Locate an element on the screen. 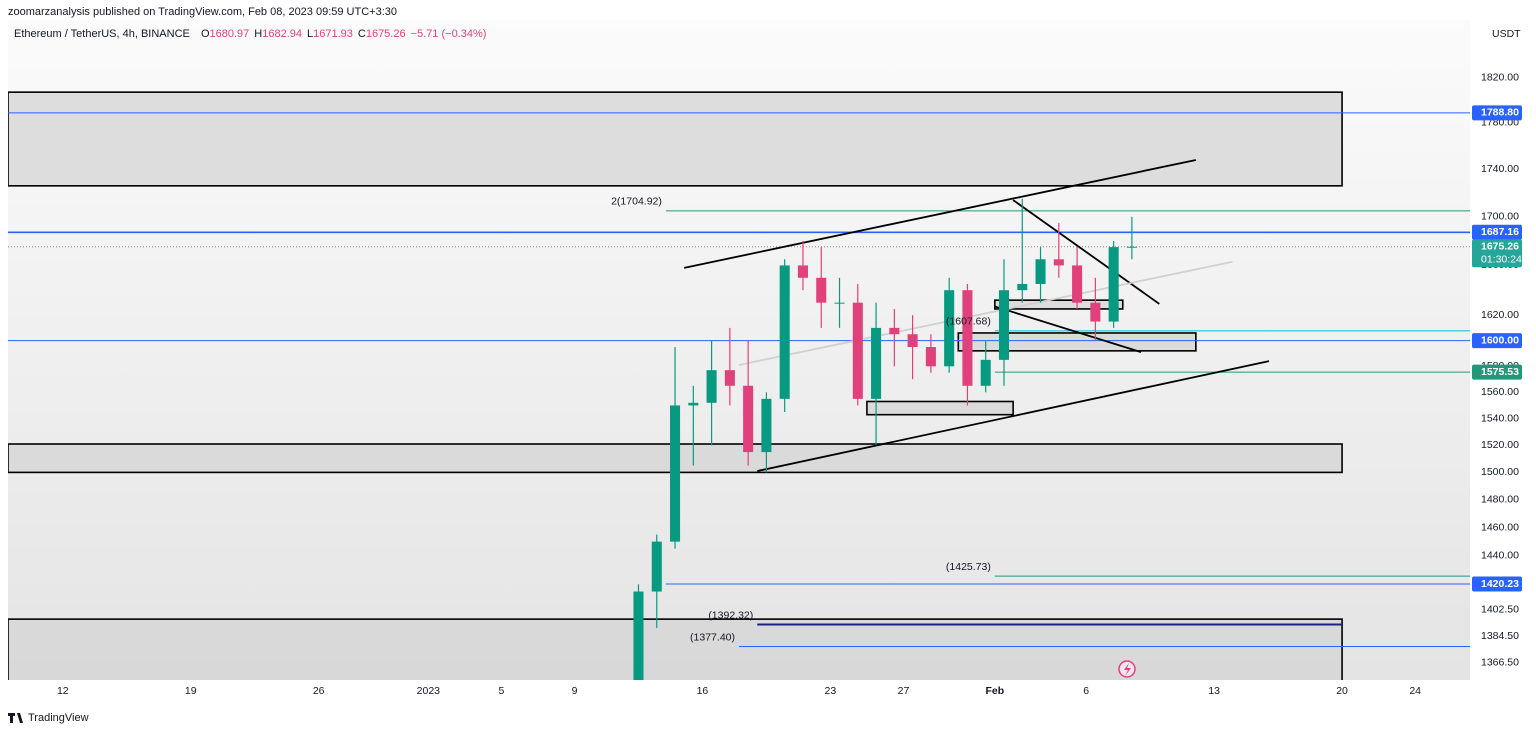 This screenshot has height=733, width=1536. x-tick-label: 23 is located at coordinates (831, 691).